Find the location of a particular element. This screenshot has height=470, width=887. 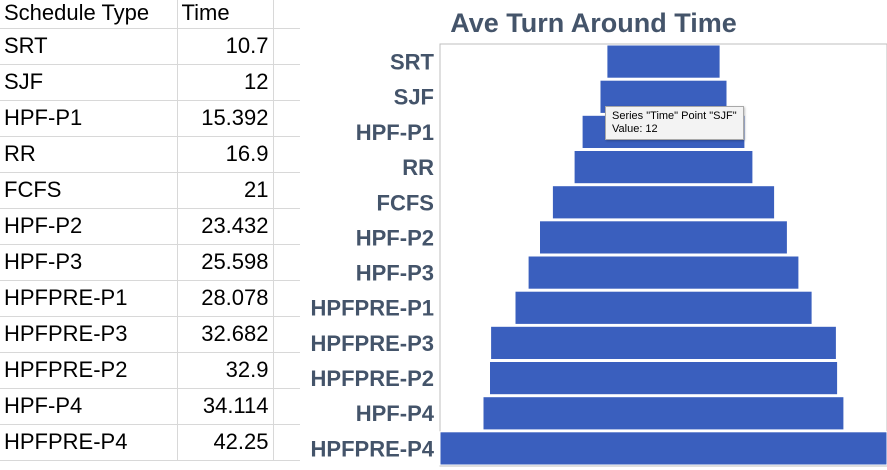

cell-schedule-type: HPF-P4 is located at coordinates (89, 406).